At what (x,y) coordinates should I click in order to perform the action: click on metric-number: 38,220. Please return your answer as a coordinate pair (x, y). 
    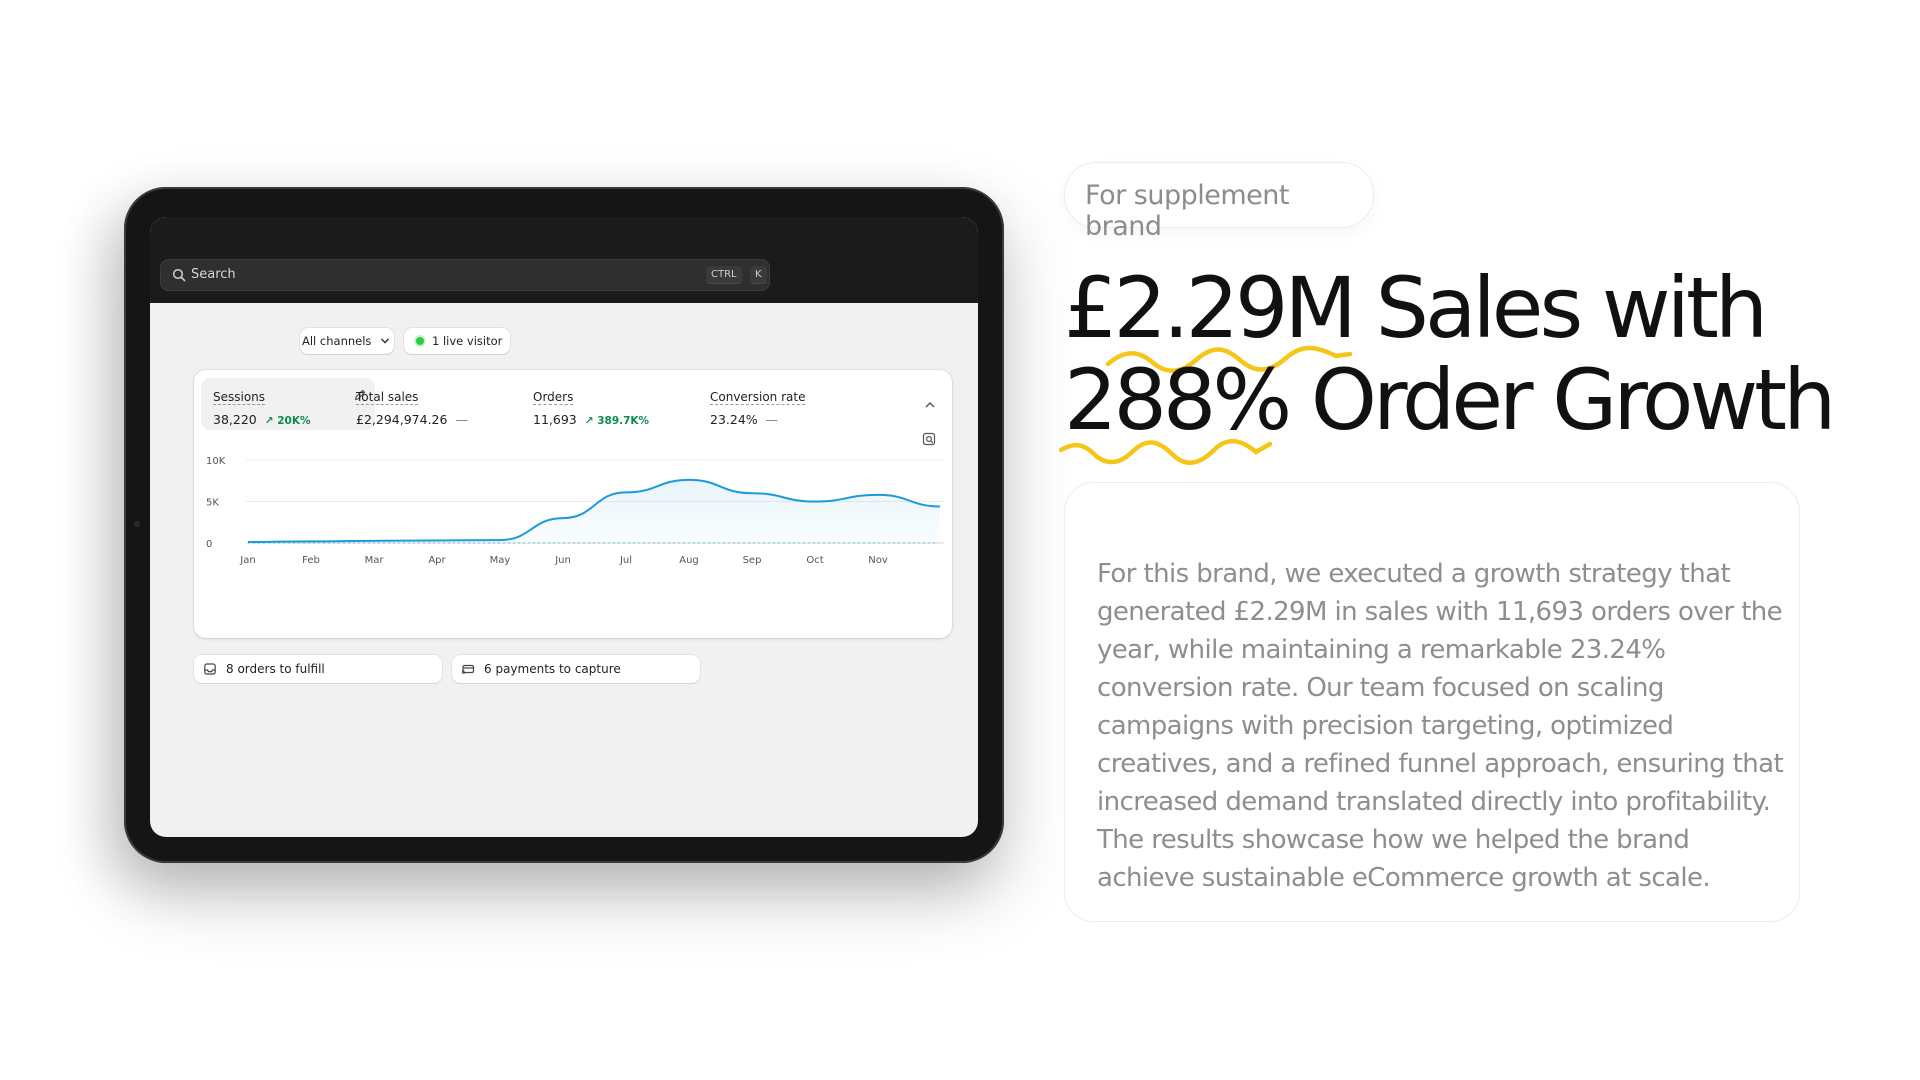
    Looking at the image, I should click on (235, 419).